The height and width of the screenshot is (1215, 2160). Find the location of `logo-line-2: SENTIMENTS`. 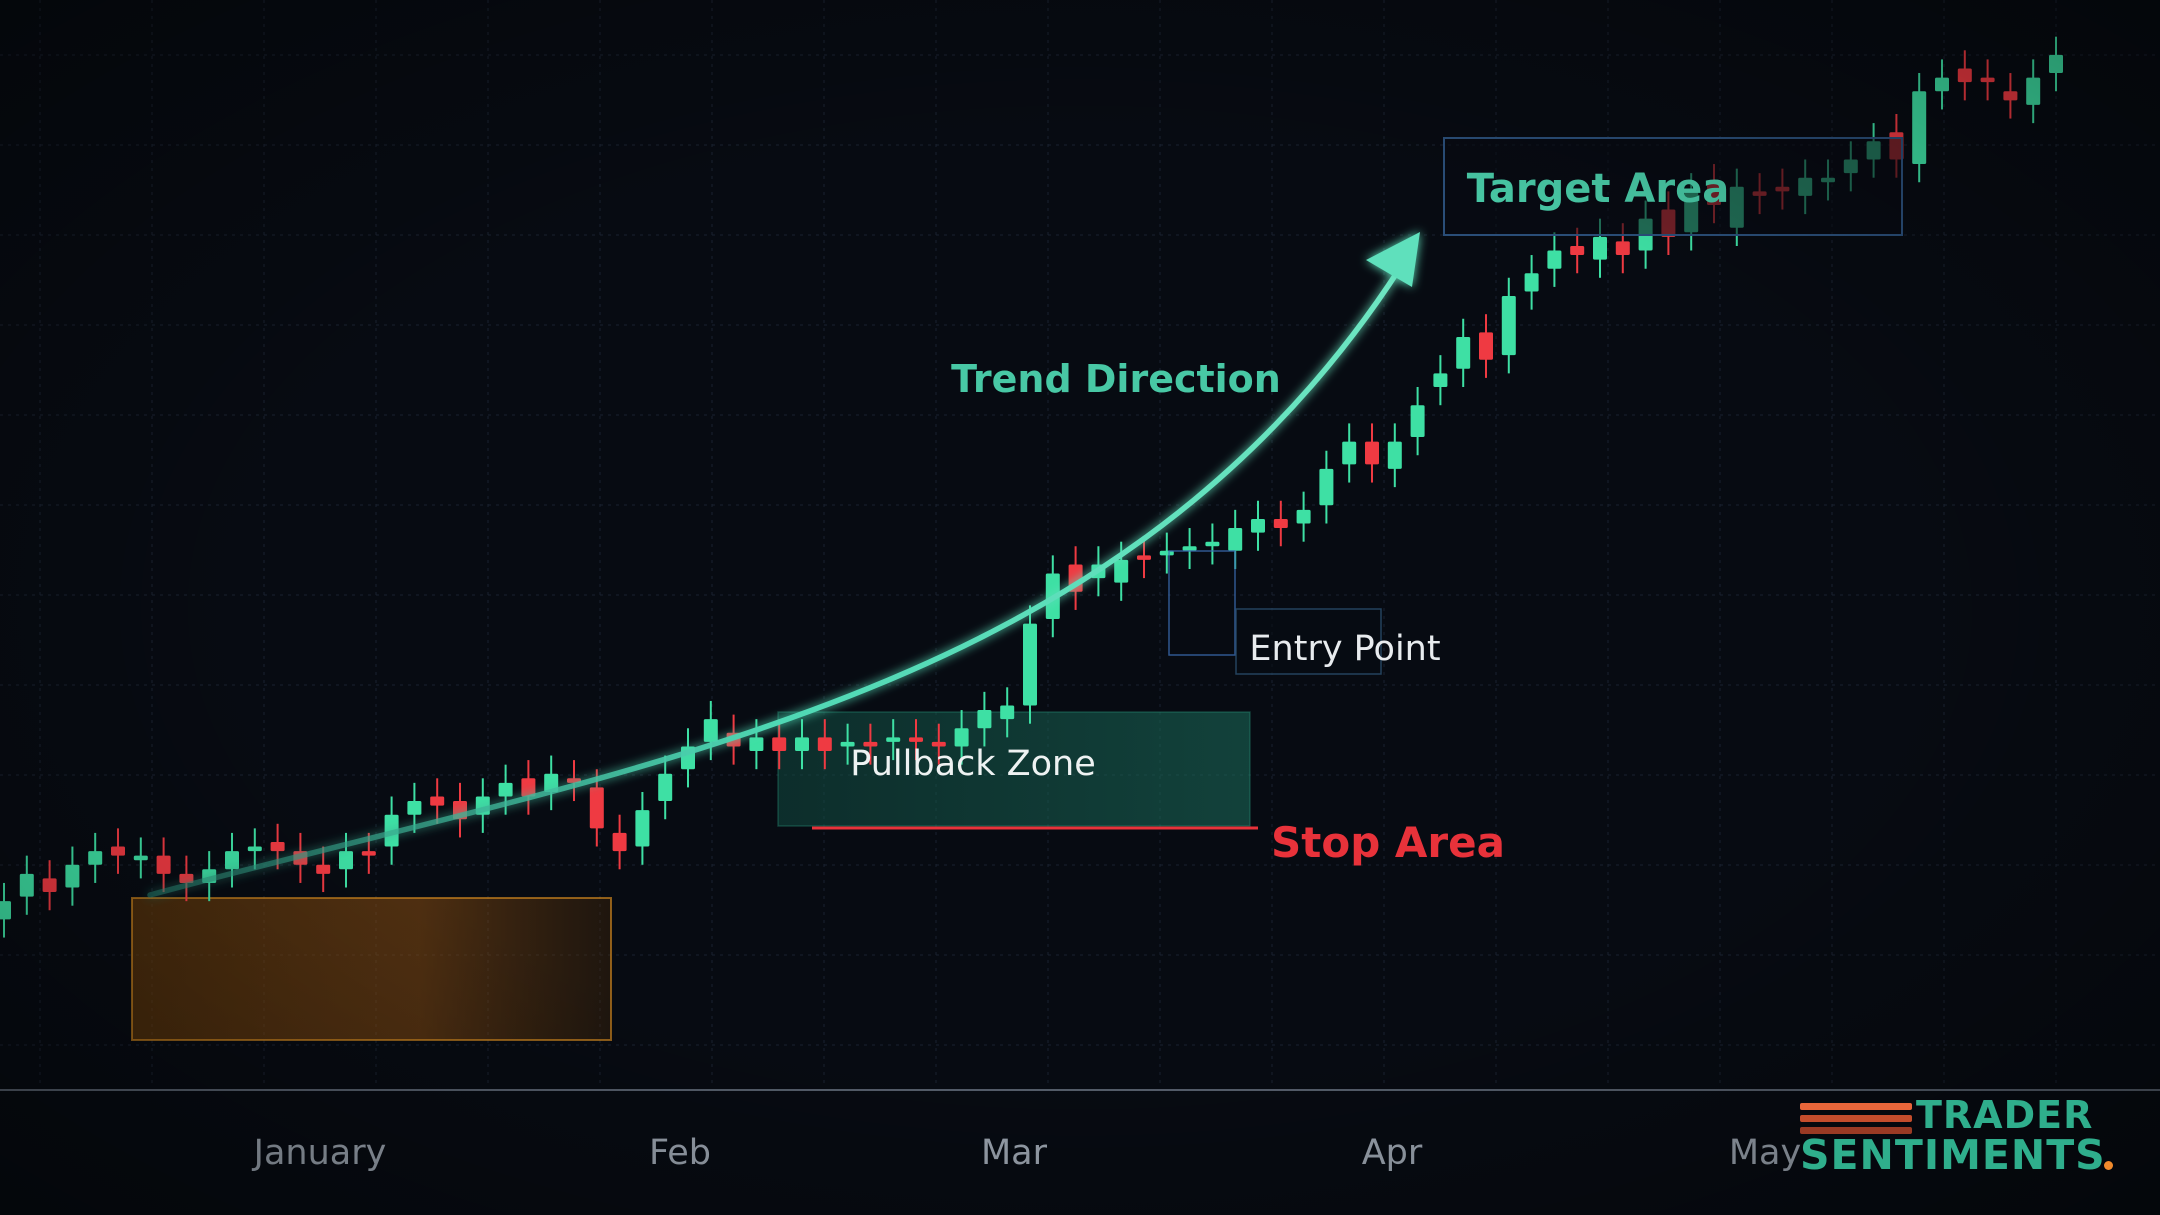

logo-line-2: SENTIMENTS is located at coordinates (1953, 1155).